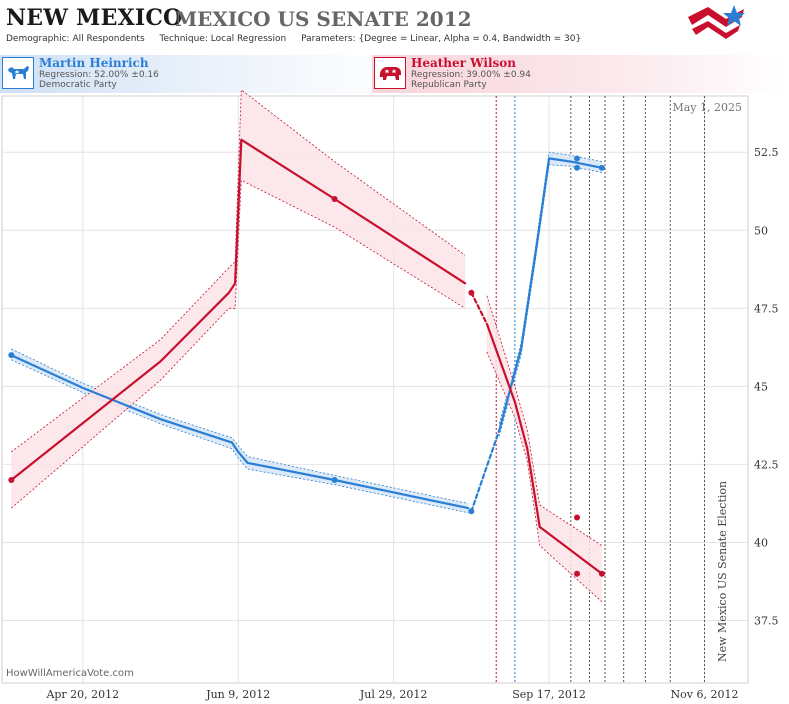 The image size is (789, 704). Describe the element at coordinates (722, 571) in the screenshot. I see `election-marker-label: New Mexico US Senate Election` at that location.